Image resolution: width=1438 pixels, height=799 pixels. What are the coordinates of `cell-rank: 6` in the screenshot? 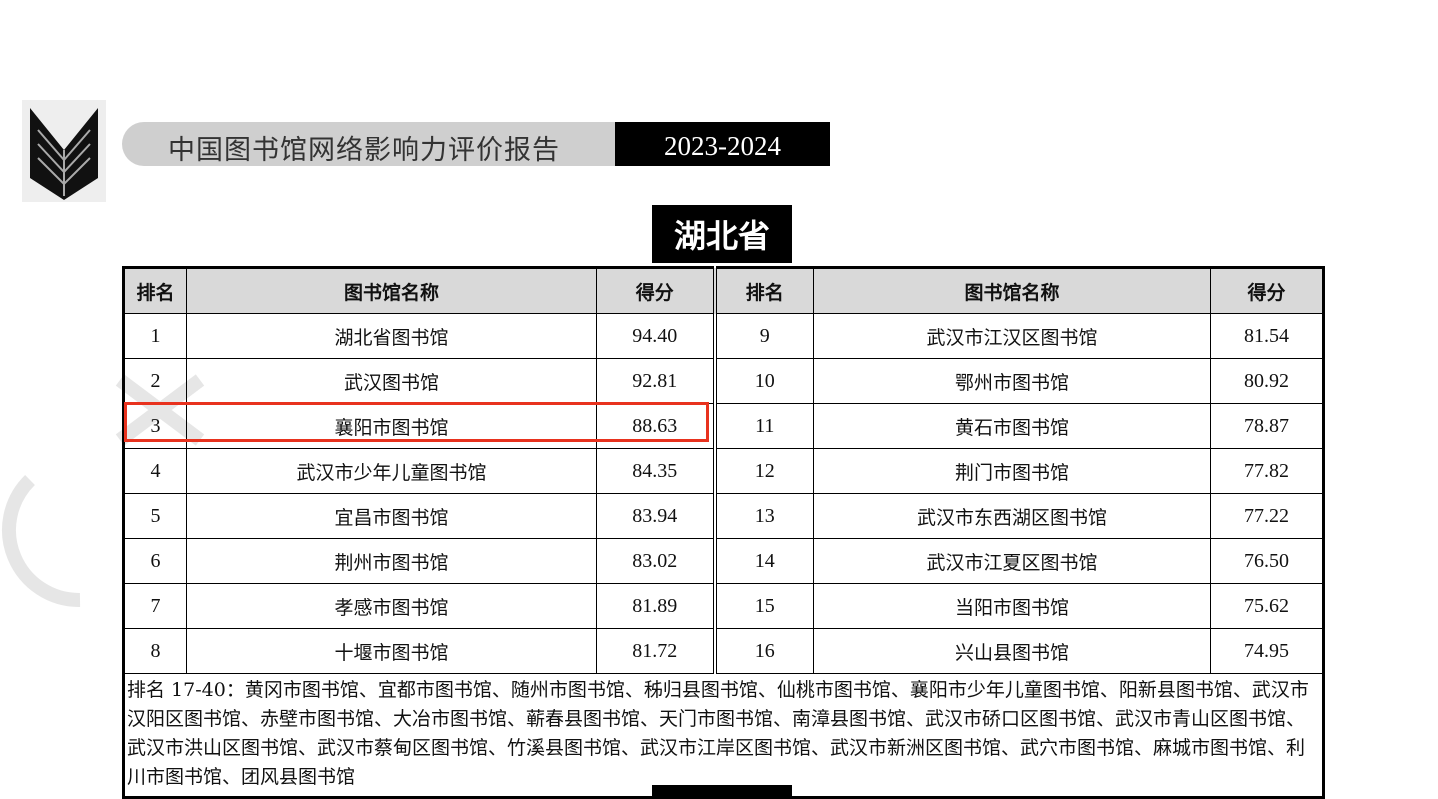 It's located at (155, 561).